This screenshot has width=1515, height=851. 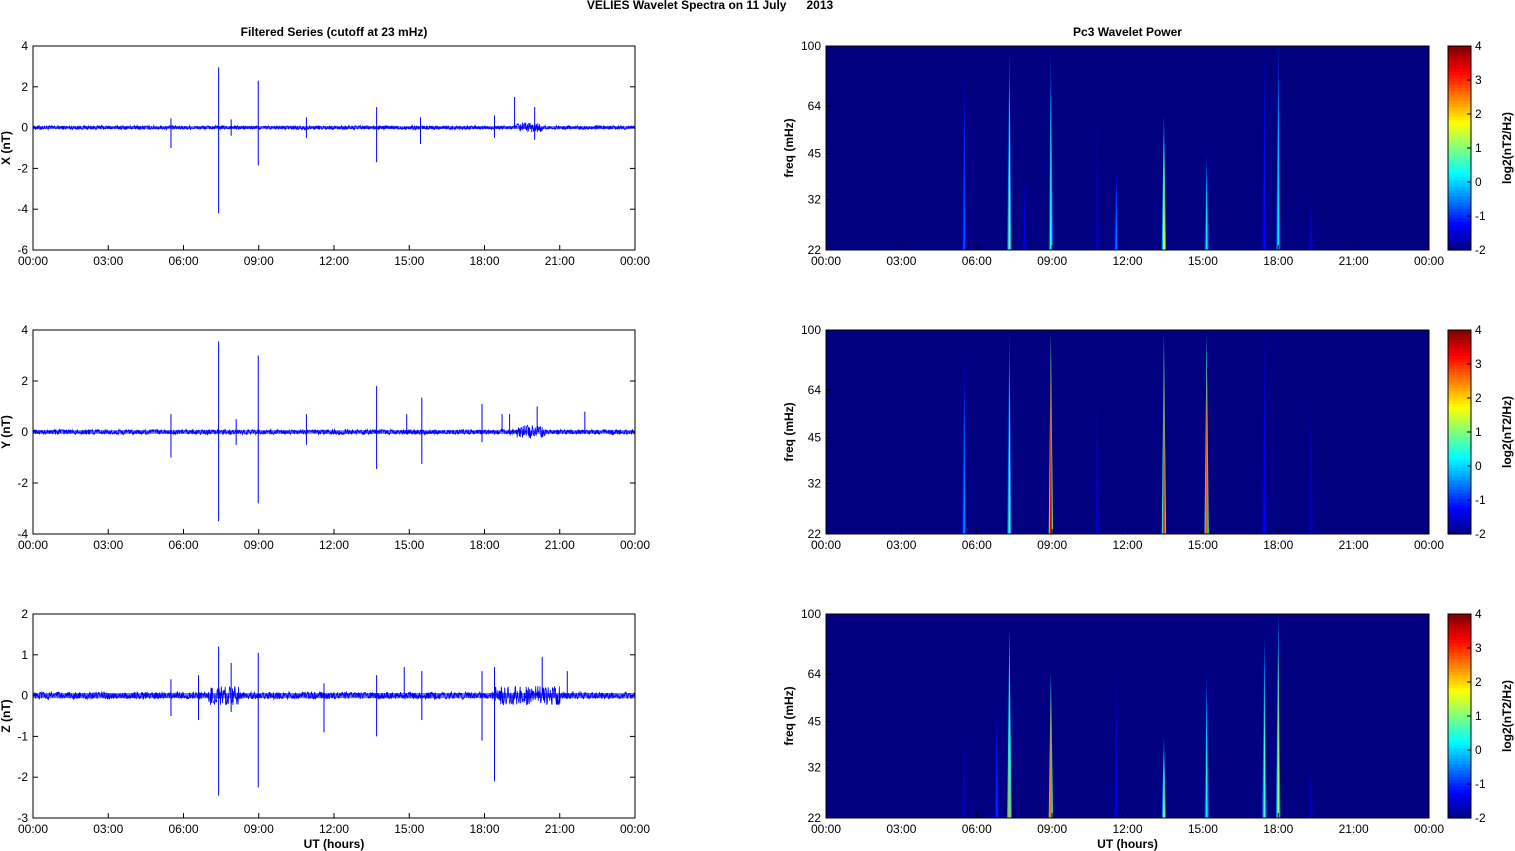 I want to click on panel-title: Filtered Series (cutoff at 23 mHz), so click(x=334, y=32).